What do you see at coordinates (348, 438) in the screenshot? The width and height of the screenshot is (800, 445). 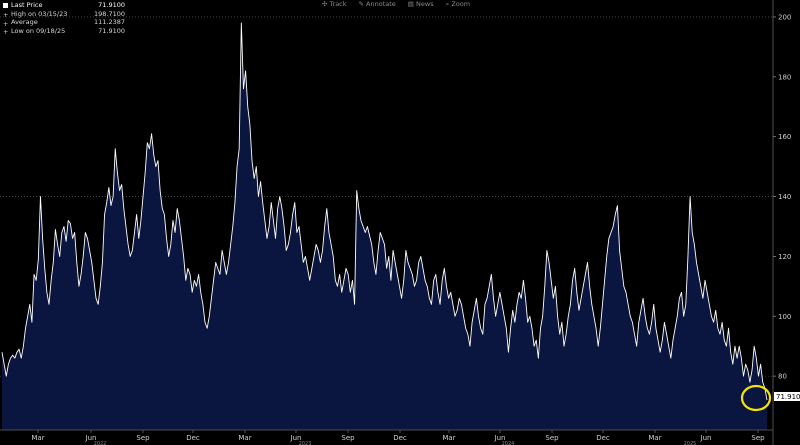 I see `x-tick-label-6: Sep` at bounding box center [348, 438].